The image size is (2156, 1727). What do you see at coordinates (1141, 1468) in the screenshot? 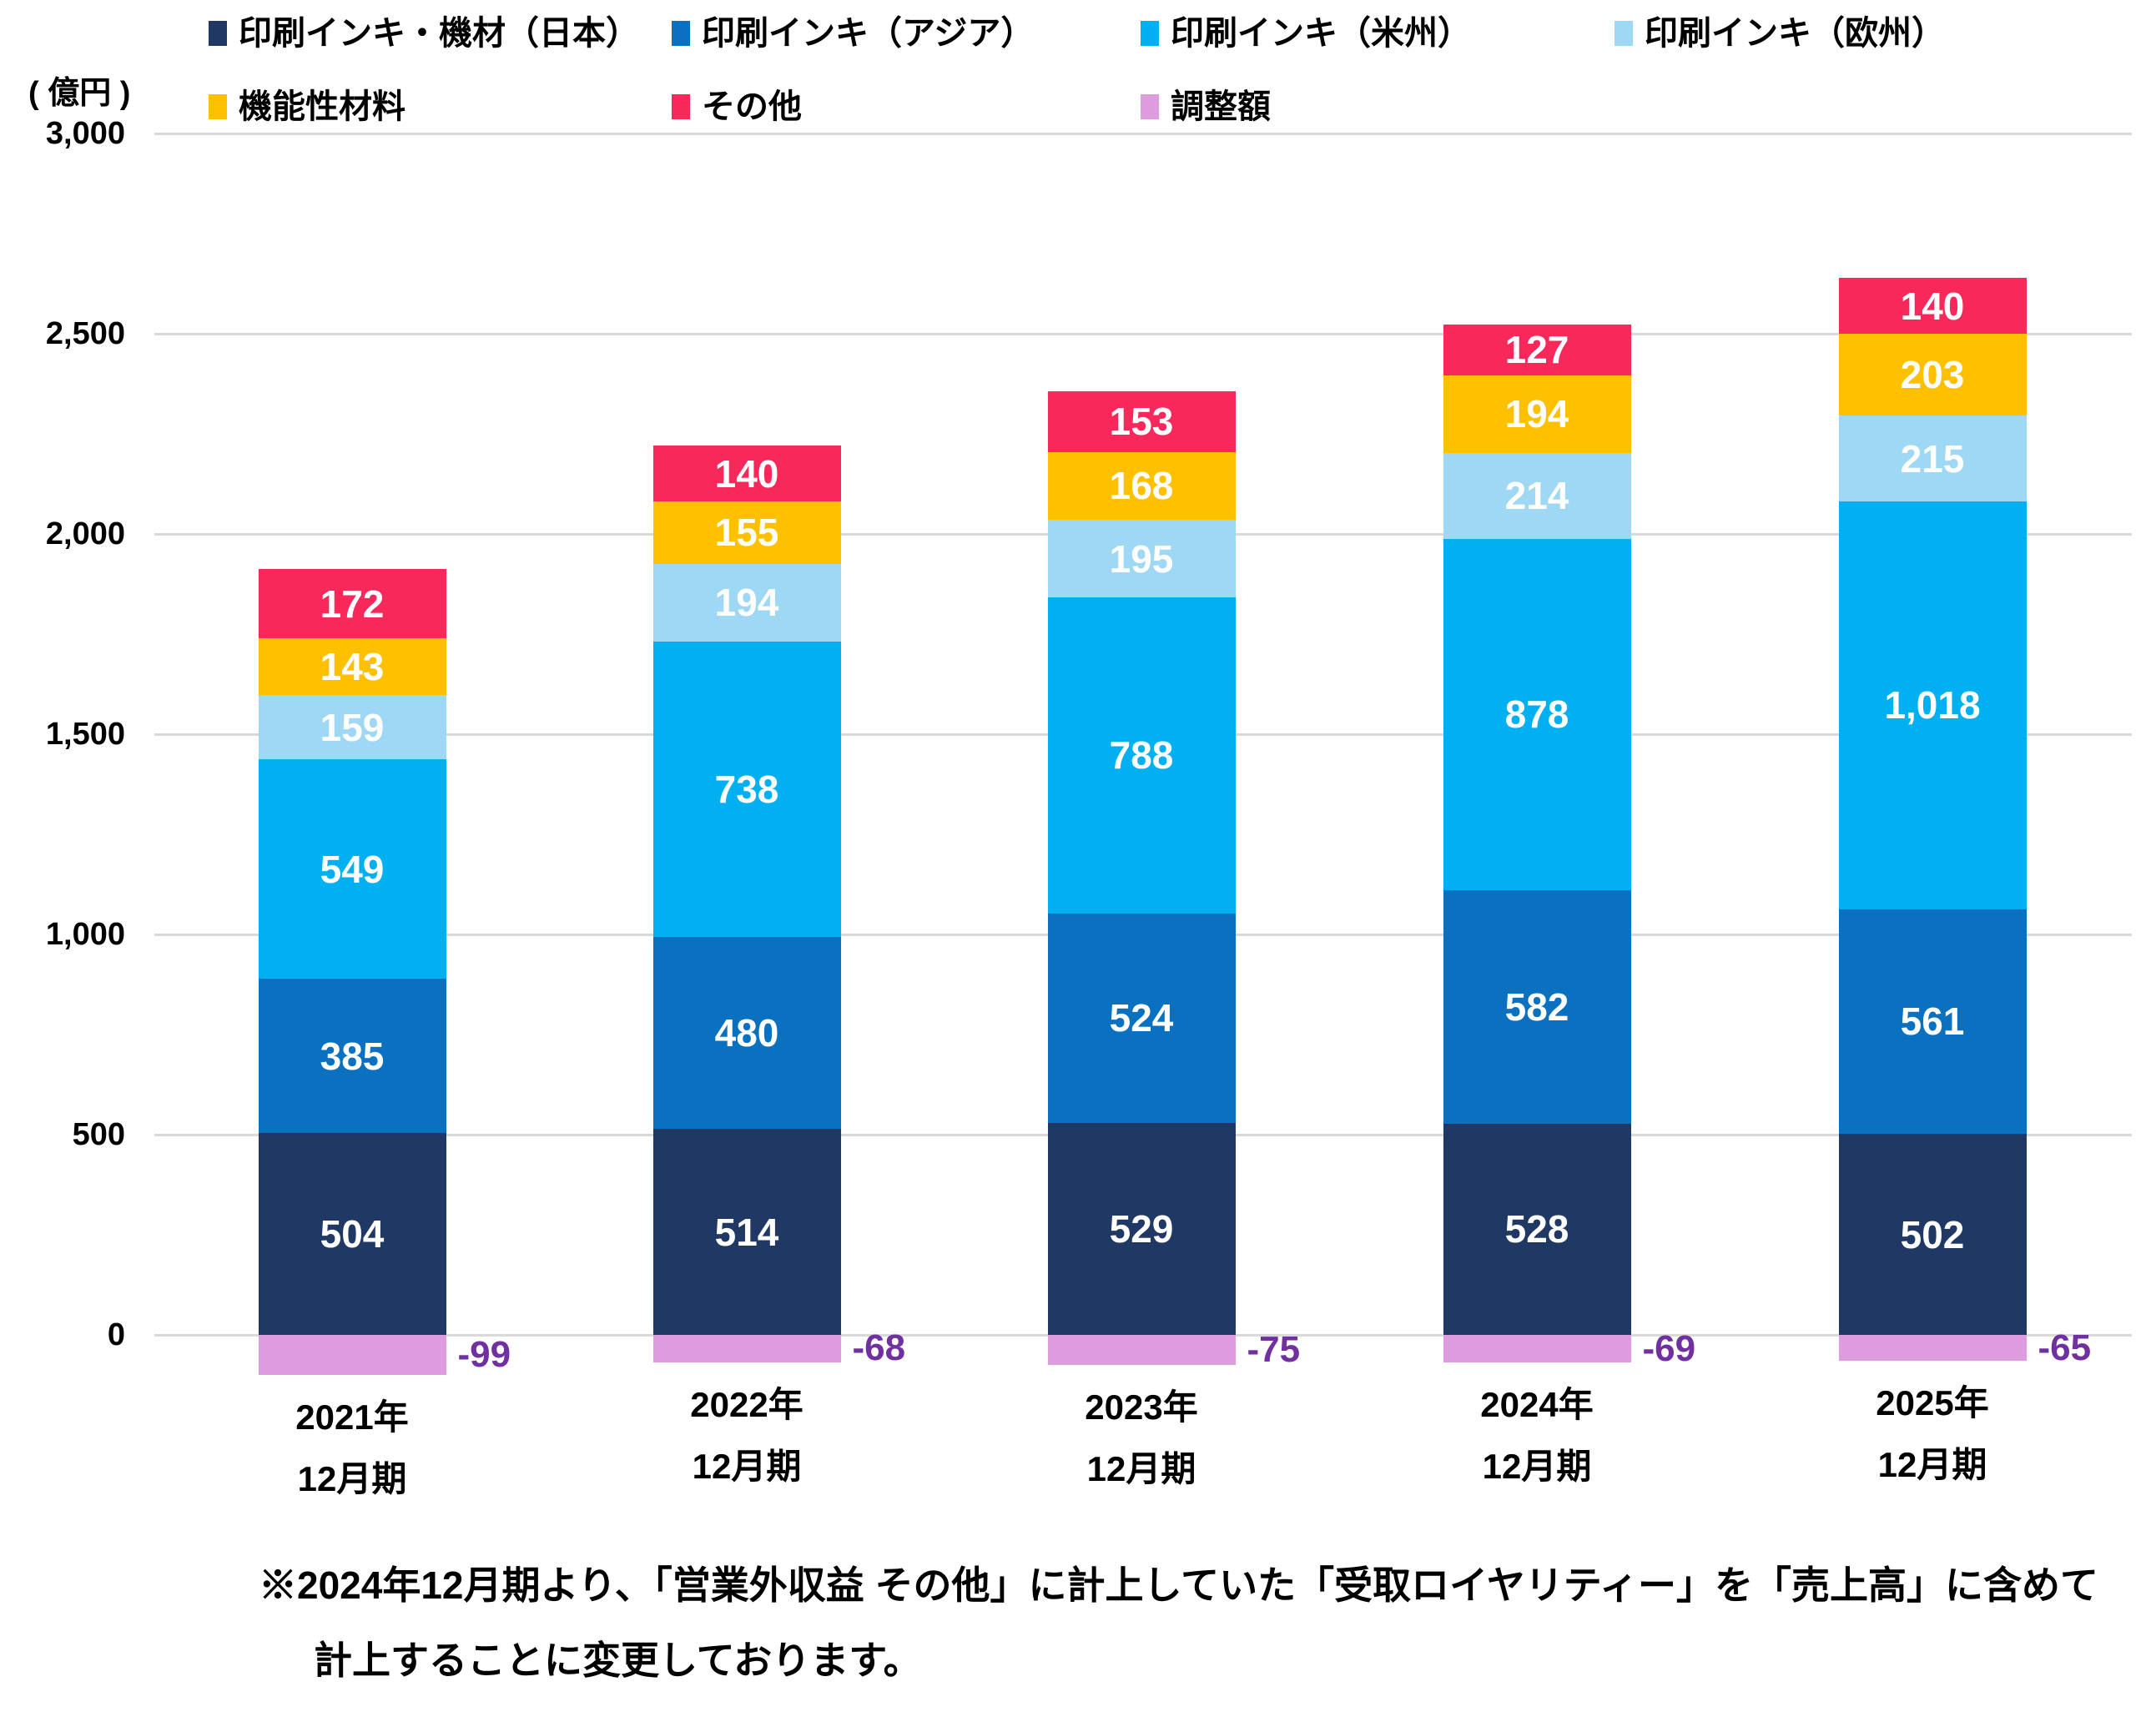
I see `x-axis-label-2023-line2: 12月期` at bounding box center [1141, 1468].